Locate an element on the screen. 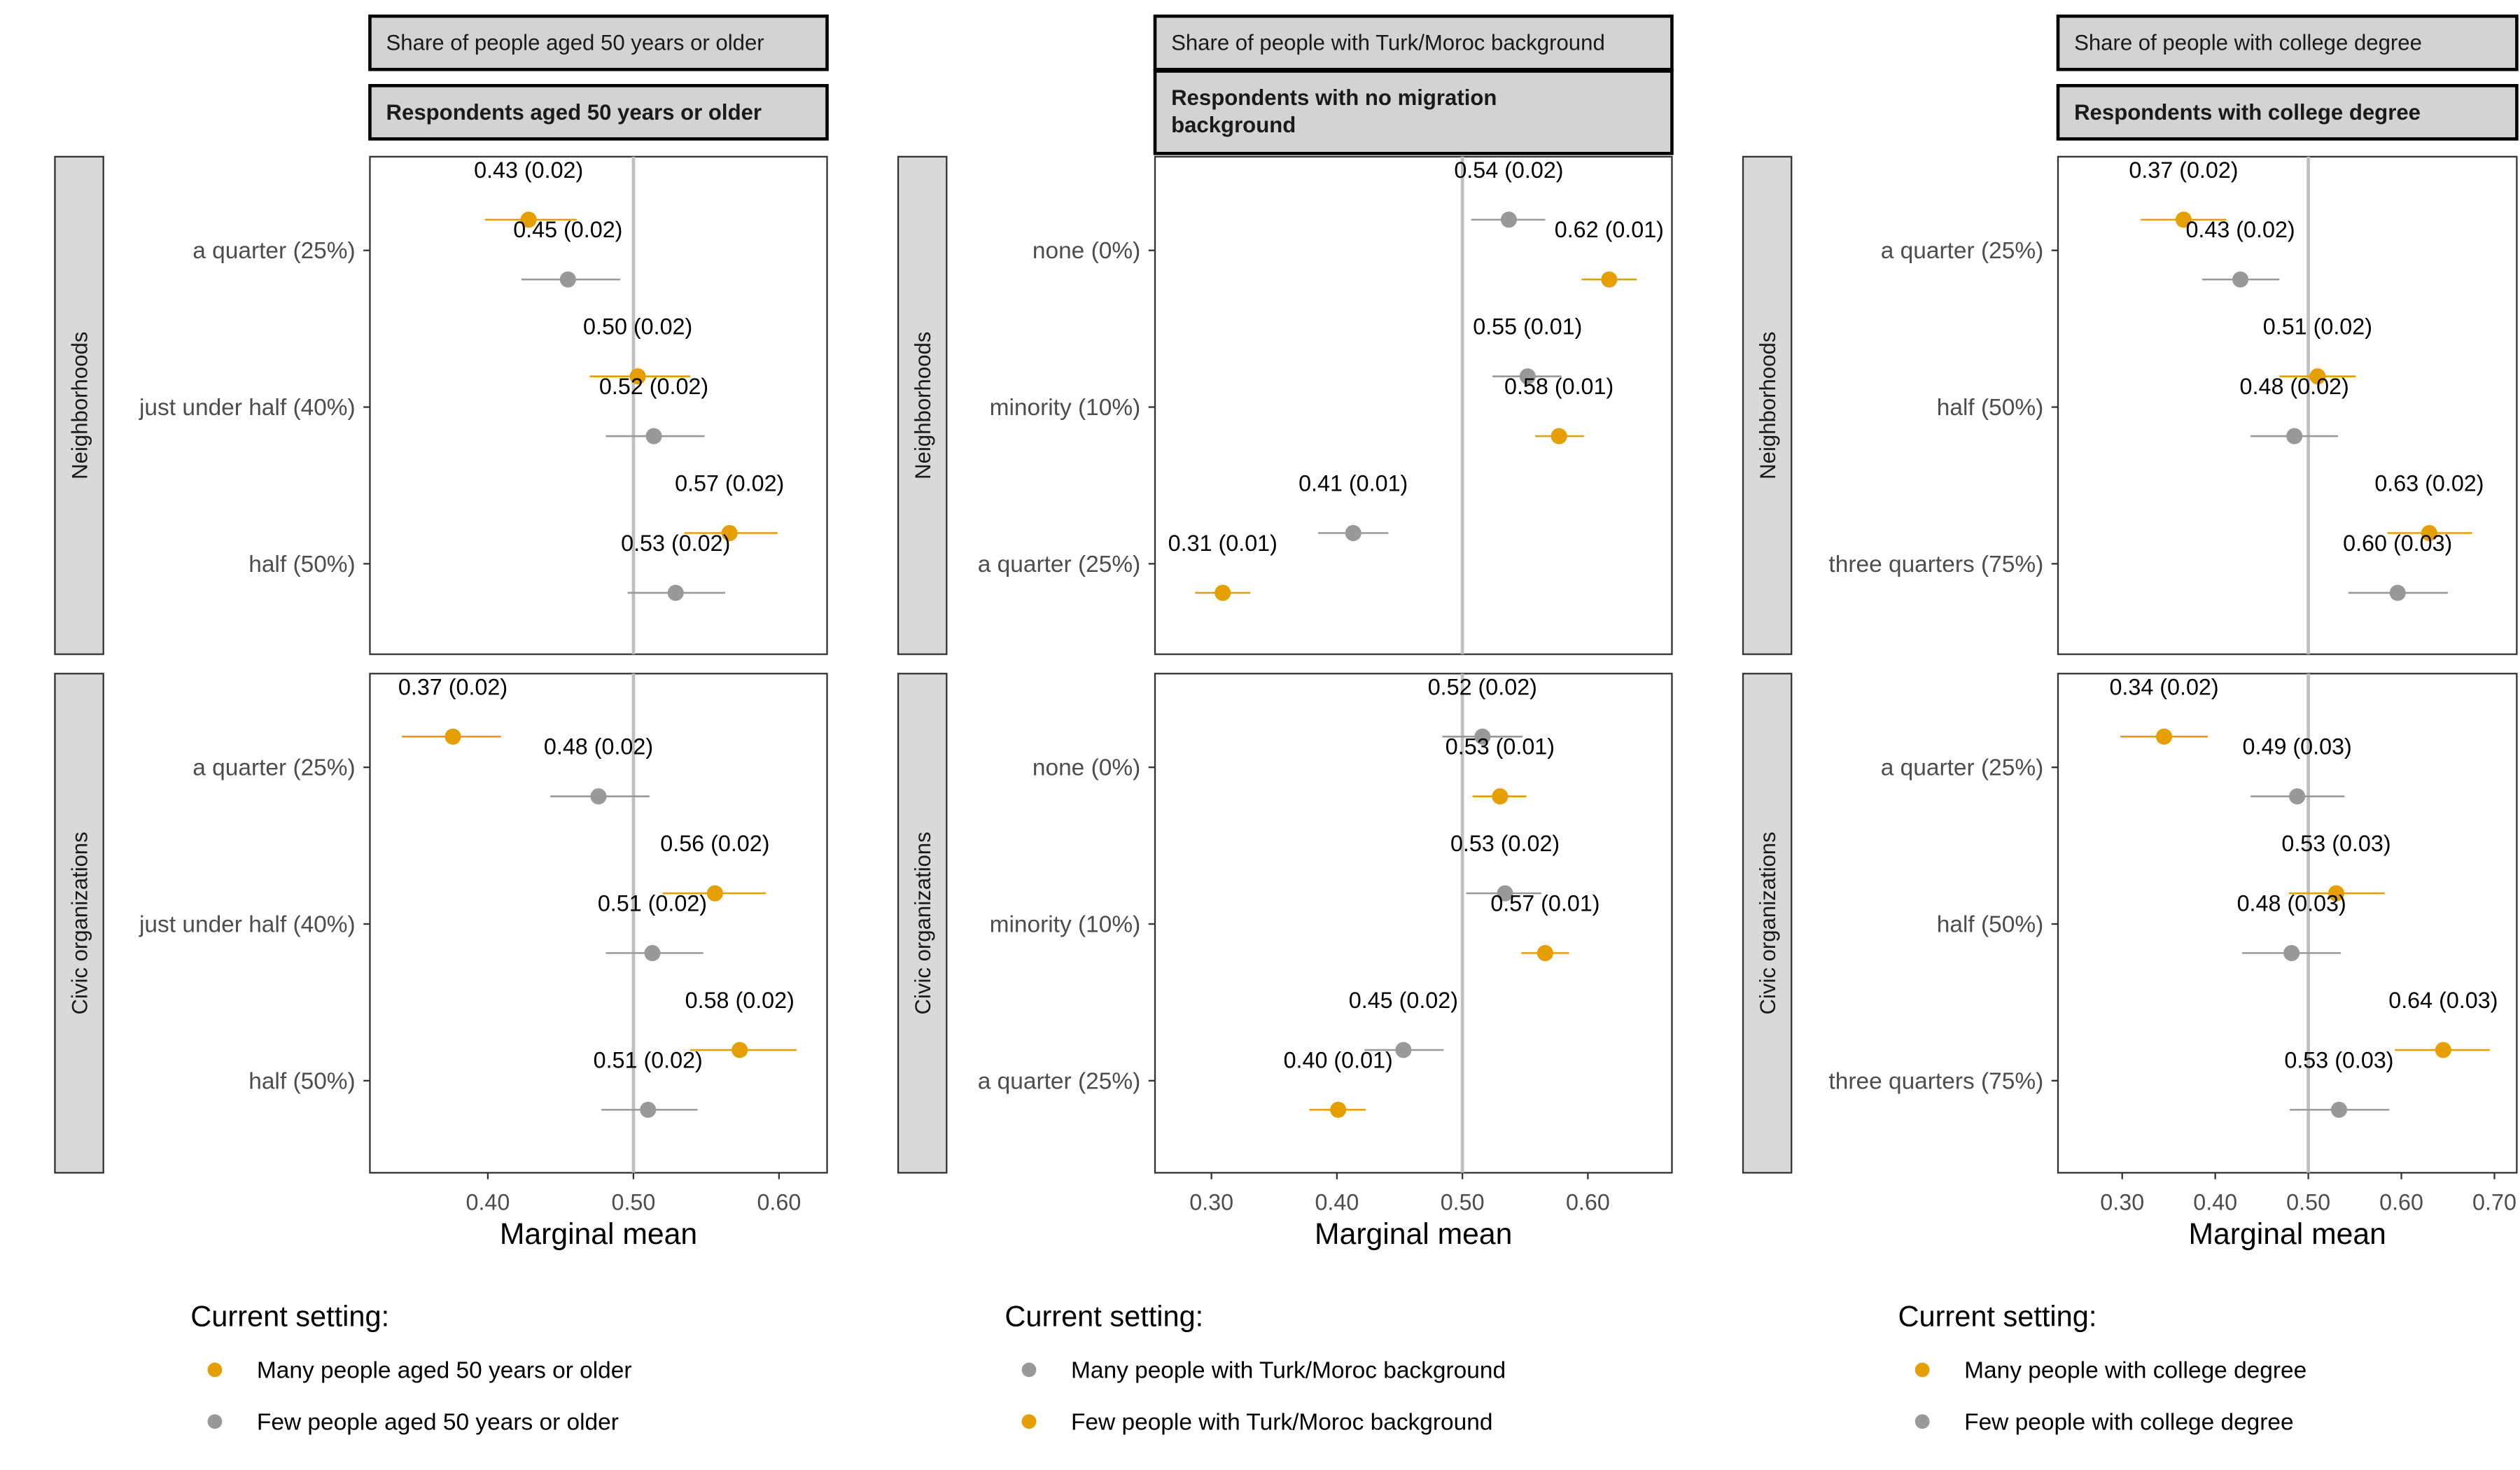 This screenshot has width=2520, height=1470. data-label: 0.34 (0.02) is located at coordinates (2163, 686).